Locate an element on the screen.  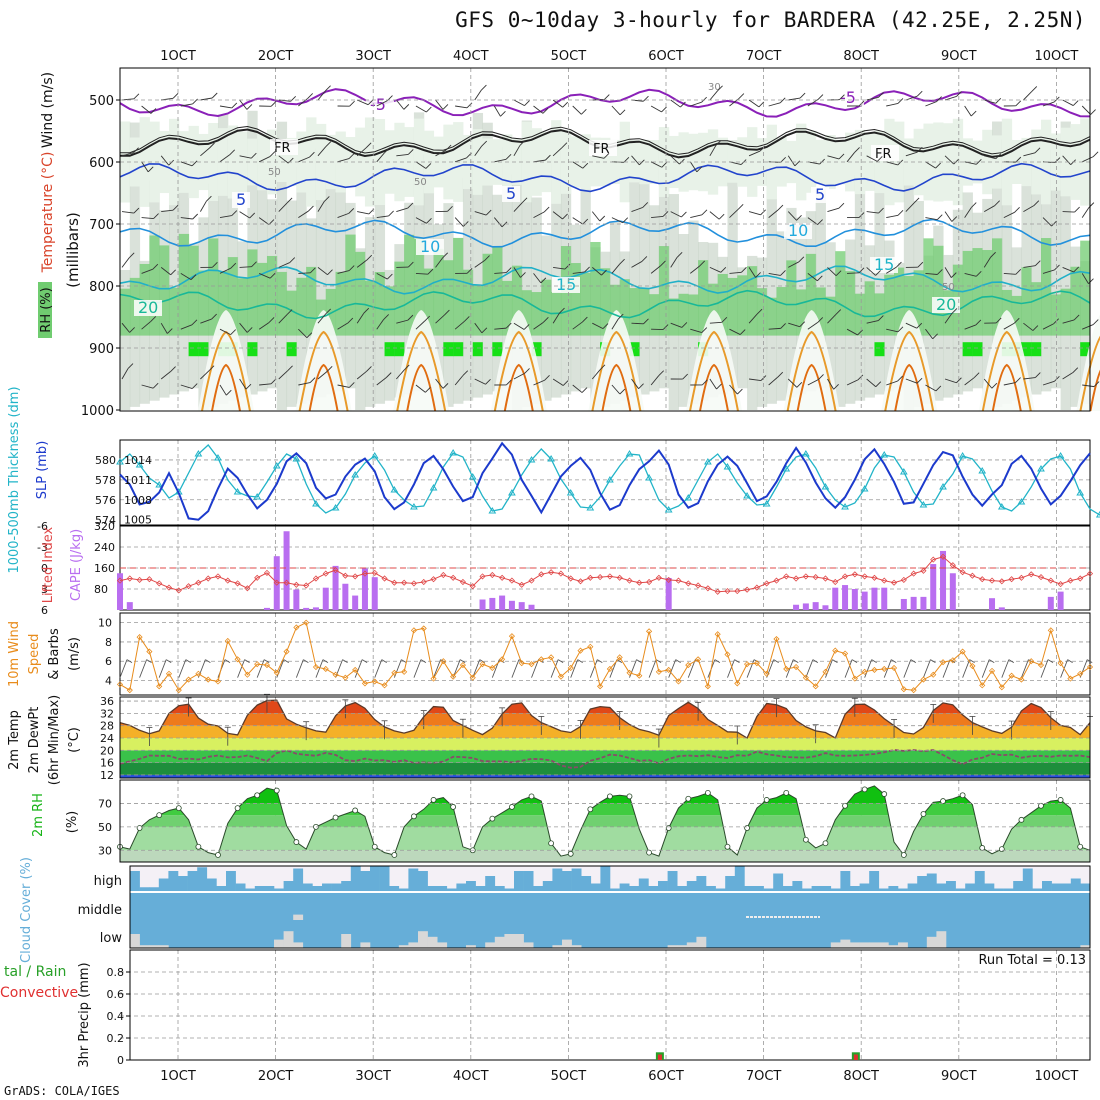
isotherm-25-line is located at coordinates (518, 371).